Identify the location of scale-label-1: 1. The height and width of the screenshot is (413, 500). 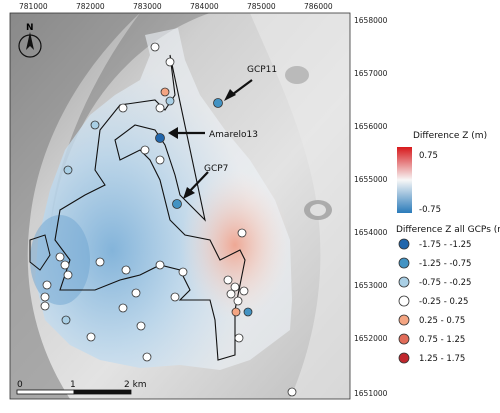
(73, 385).